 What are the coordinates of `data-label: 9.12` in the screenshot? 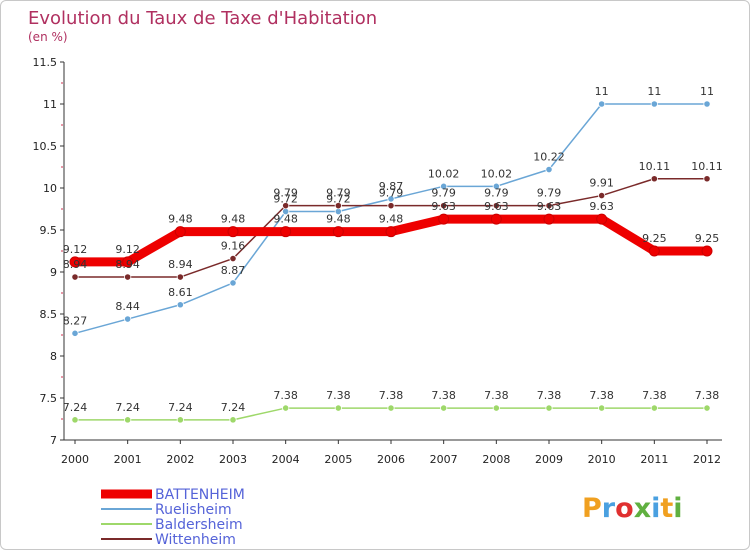 It's located at (127, 249).